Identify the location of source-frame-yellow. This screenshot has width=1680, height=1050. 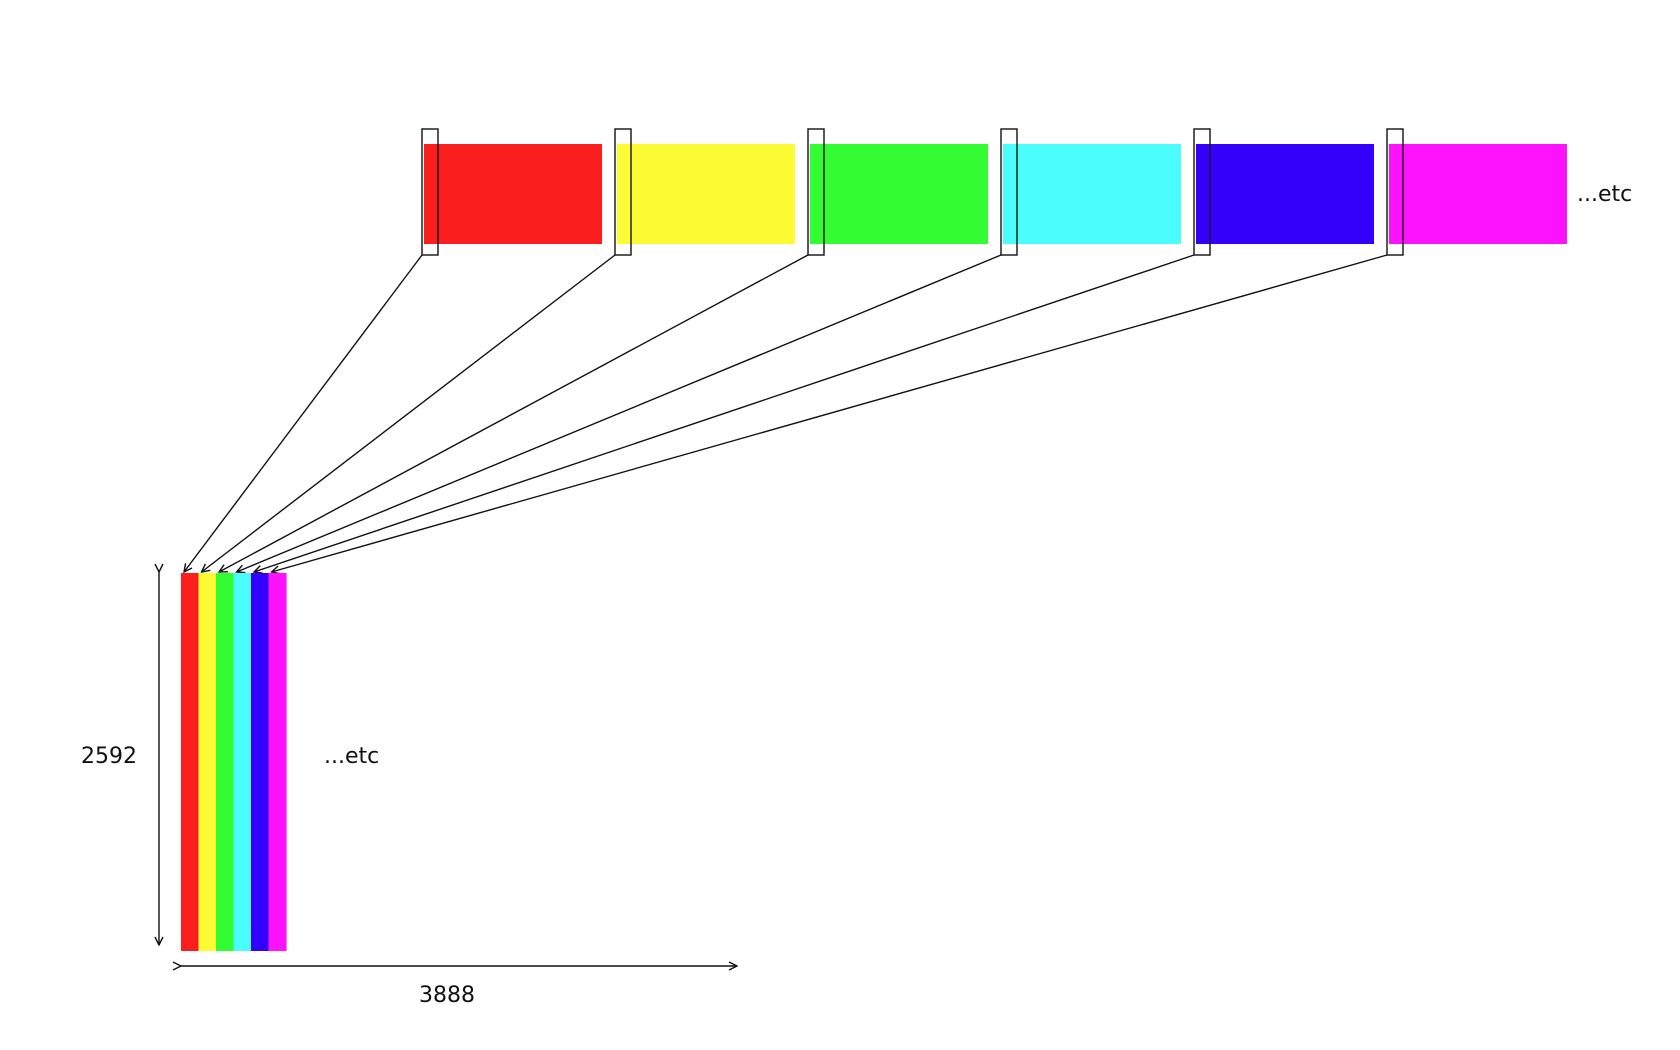
(706, 194).